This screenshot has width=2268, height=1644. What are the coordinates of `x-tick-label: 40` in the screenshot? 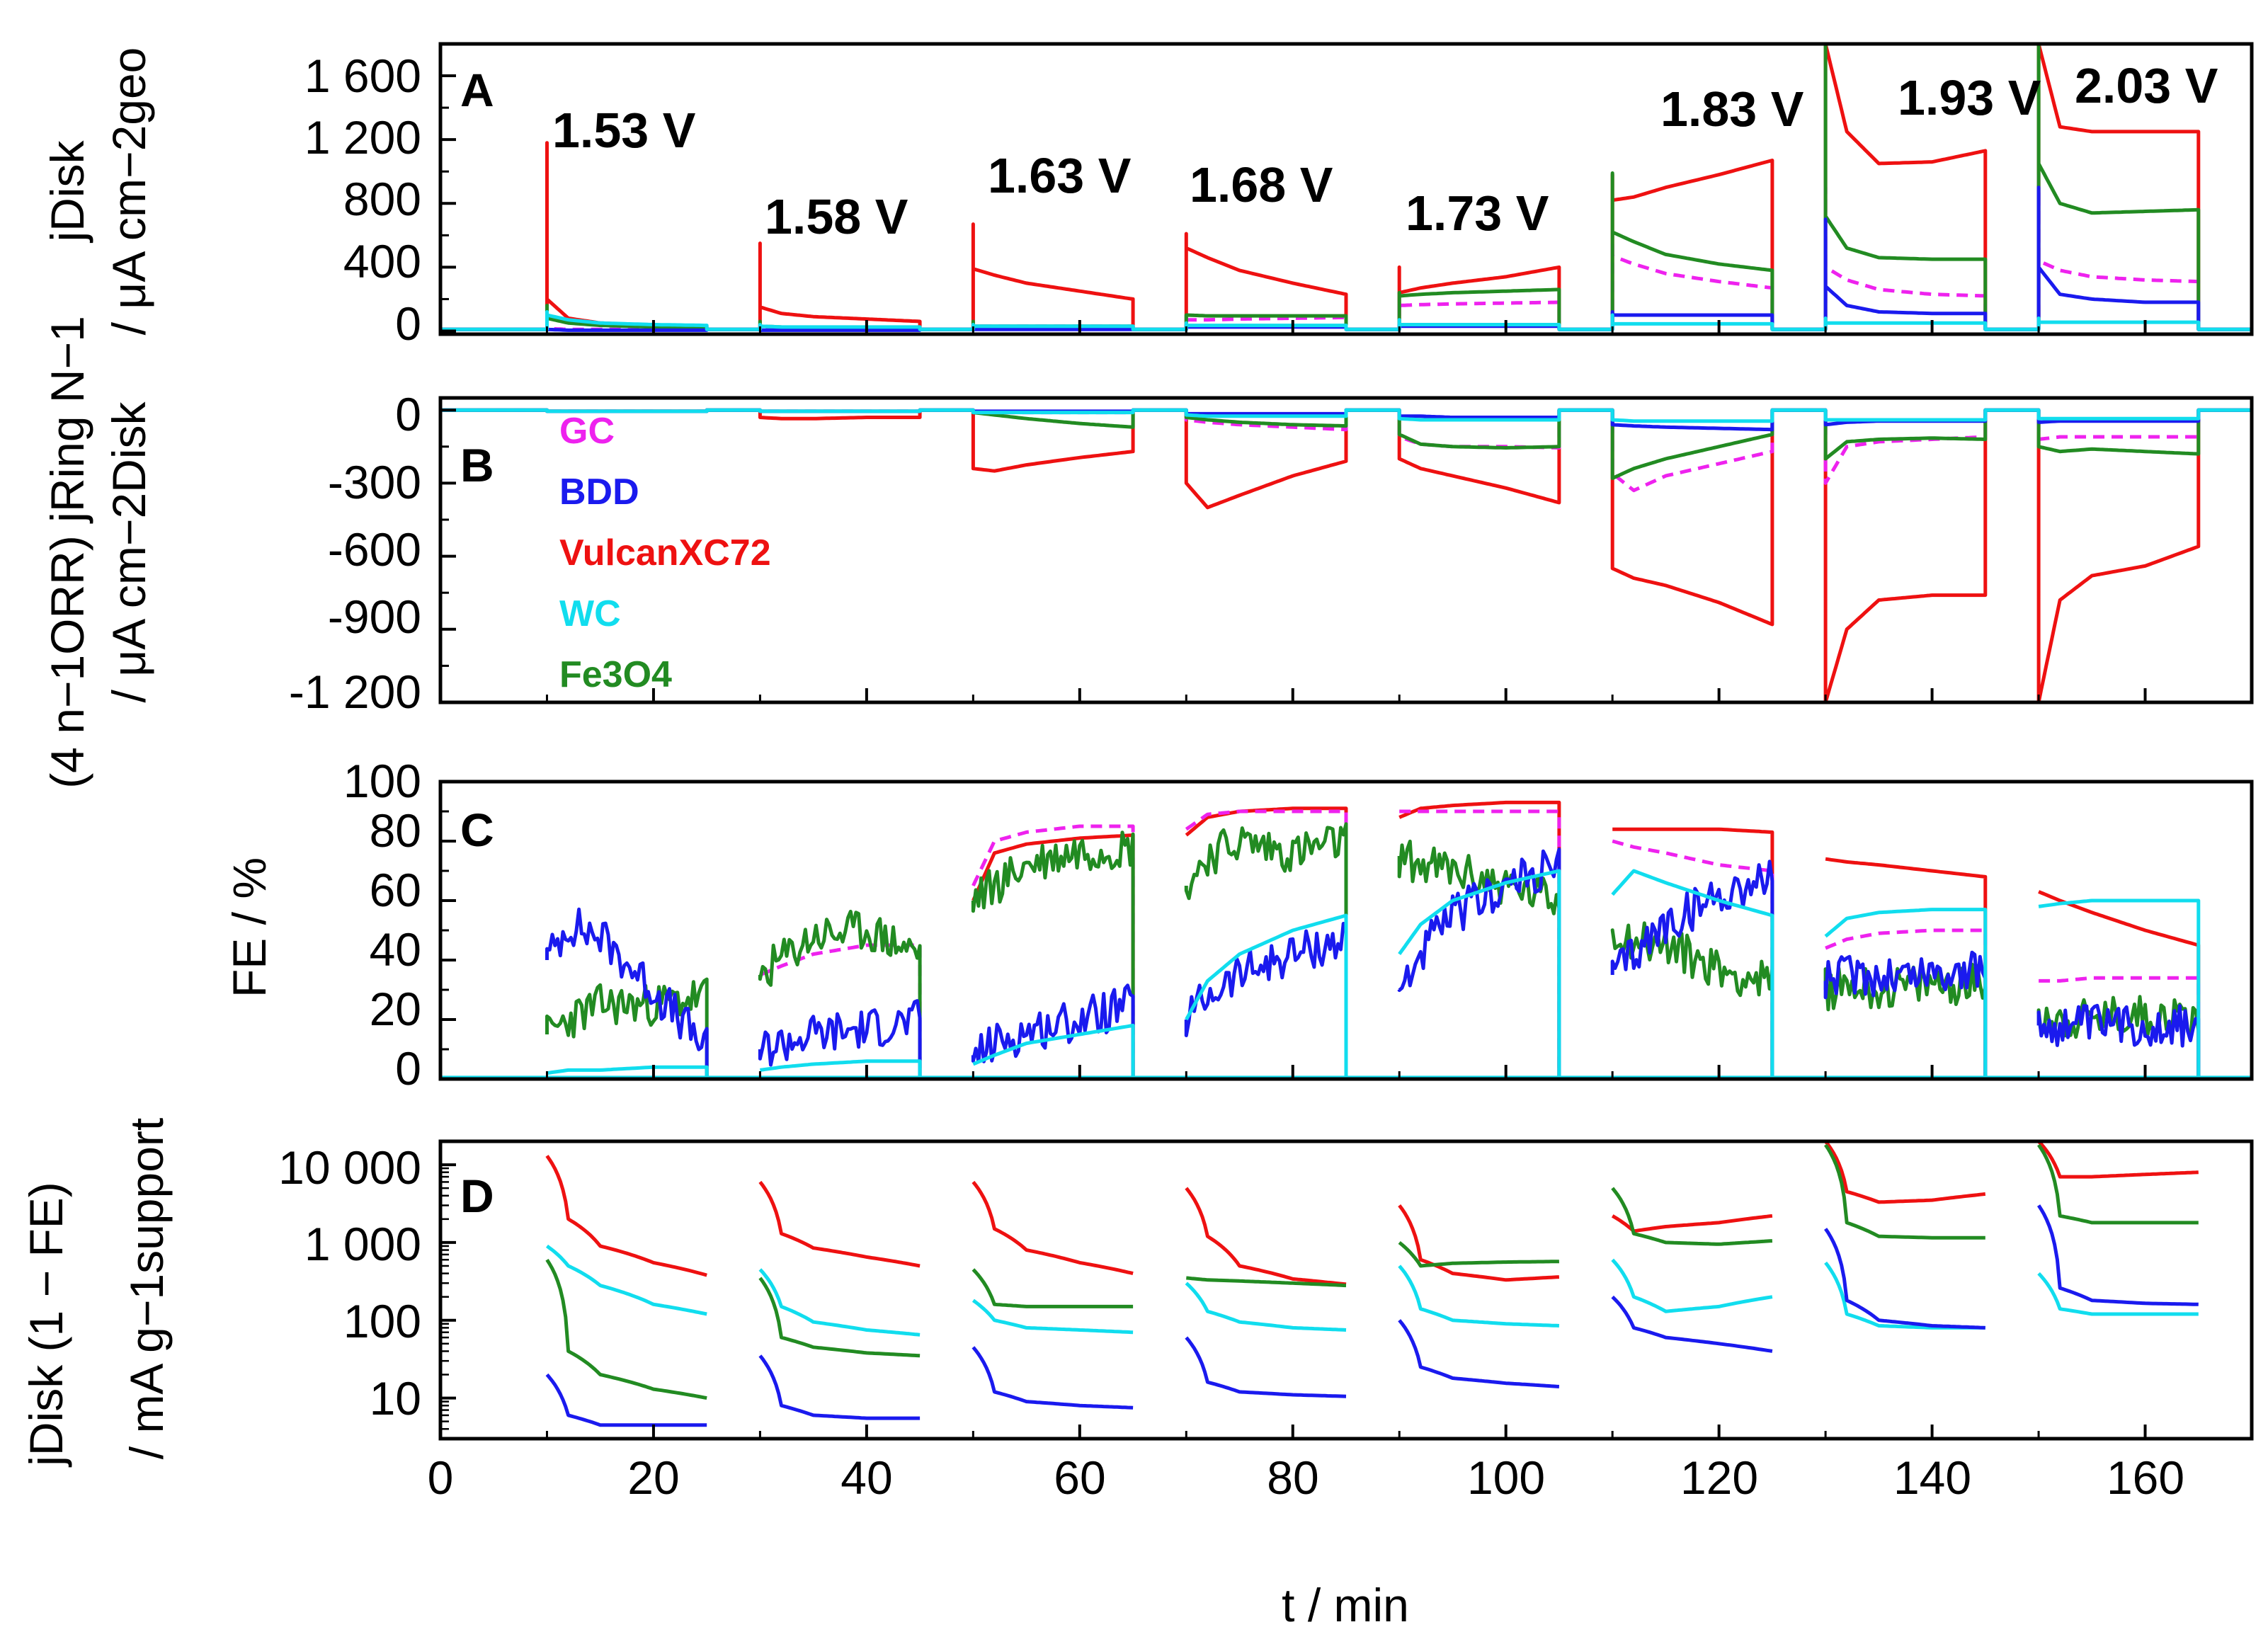 It's located at (866, 1478).